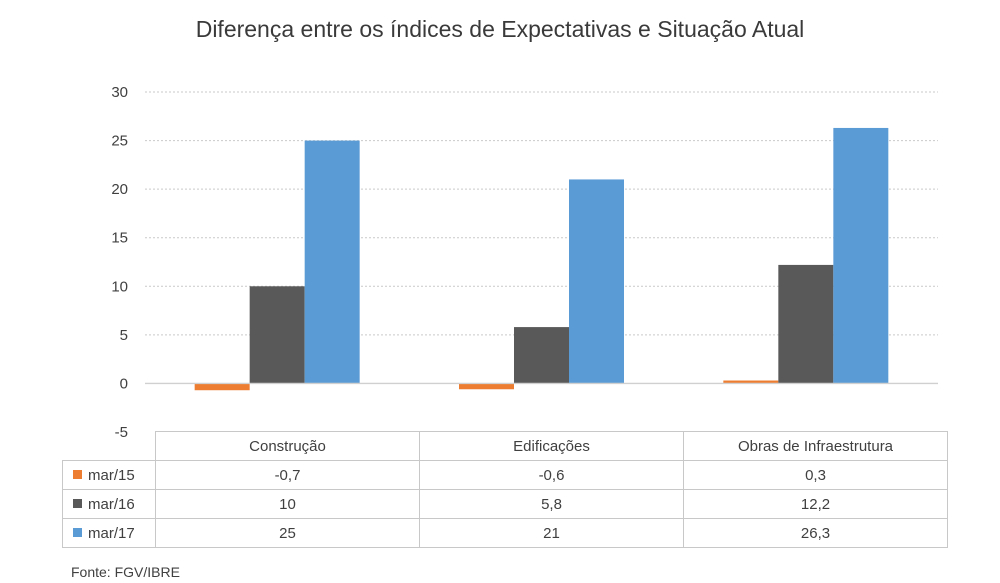  I want to click on y-tick-label: 15, so click(119, 238).